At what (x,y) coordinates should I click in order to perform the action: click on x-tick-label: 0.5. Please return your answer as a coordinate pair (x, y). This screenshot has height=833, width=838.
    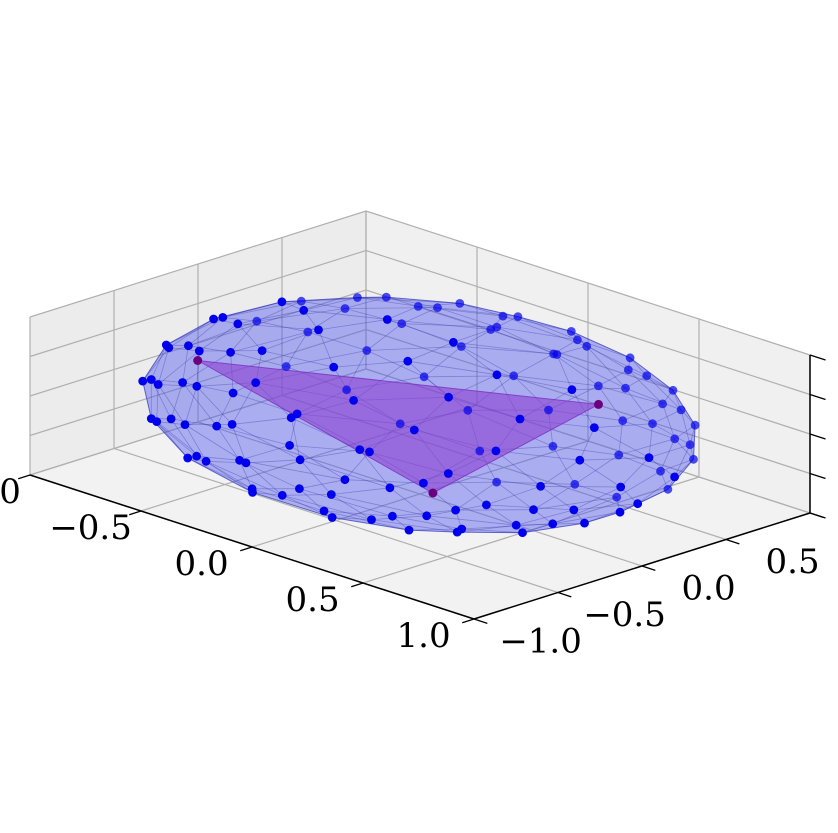
    Looking at the image, I should click on (313, 600).